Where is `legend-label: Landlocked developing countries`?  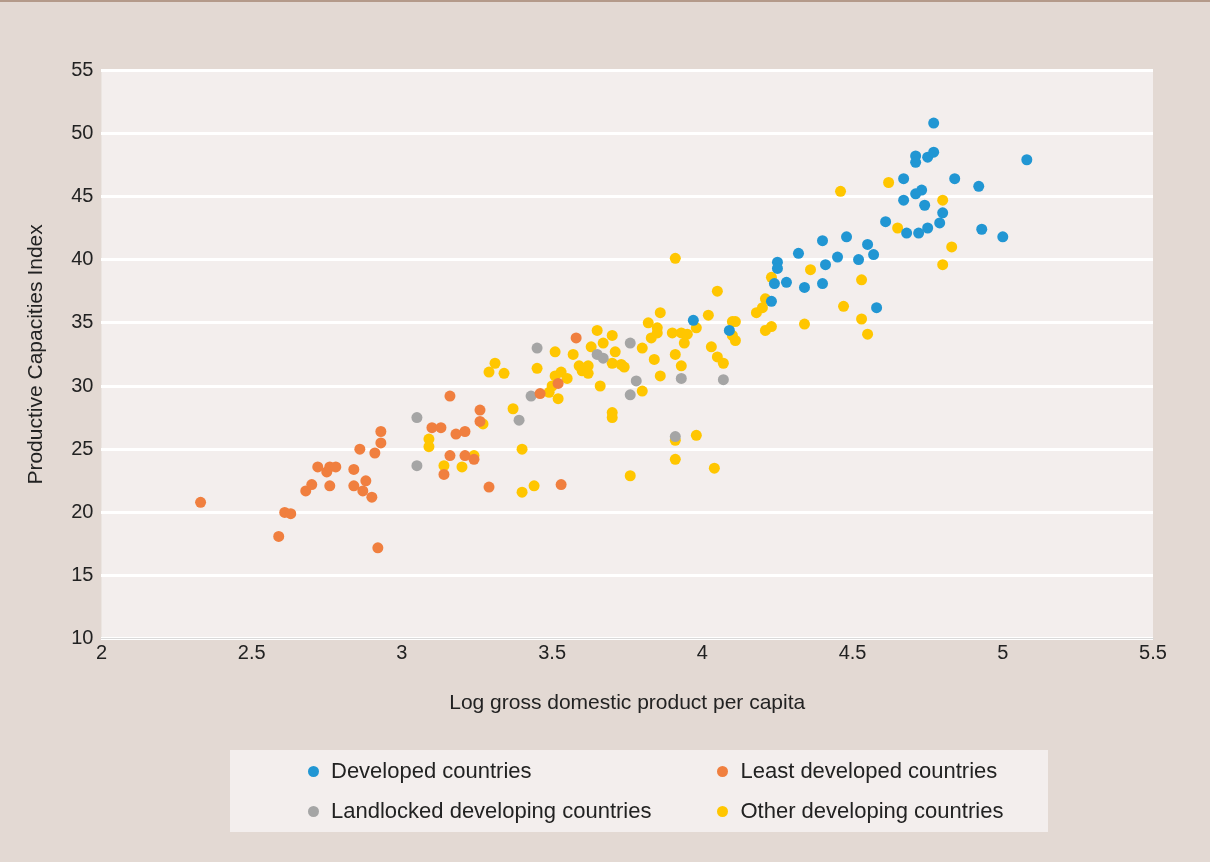
legend-label: Landlocked developing countries is located at coordinates (491, 811).